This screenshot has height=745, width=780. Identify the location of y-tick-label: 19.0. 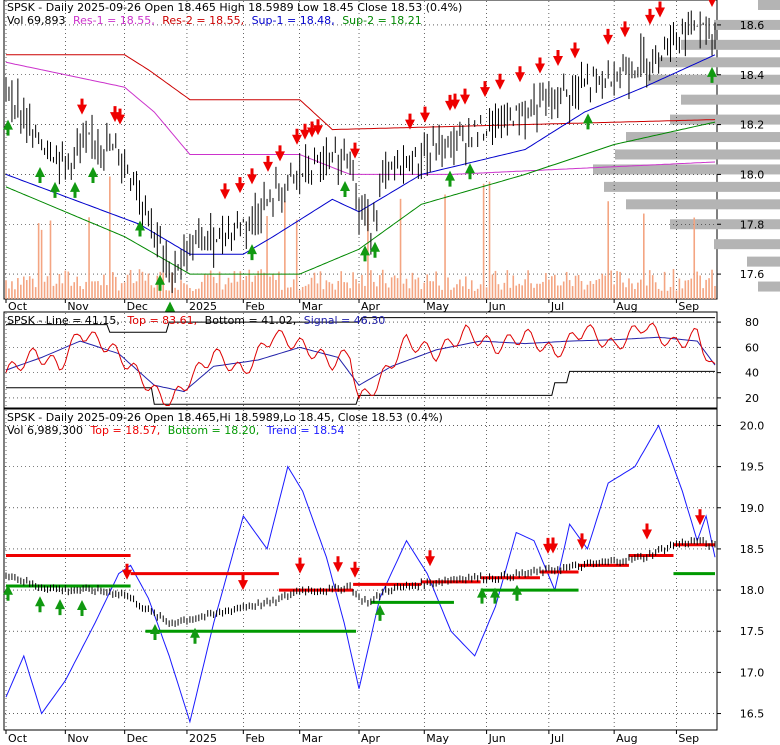
(752, 508).